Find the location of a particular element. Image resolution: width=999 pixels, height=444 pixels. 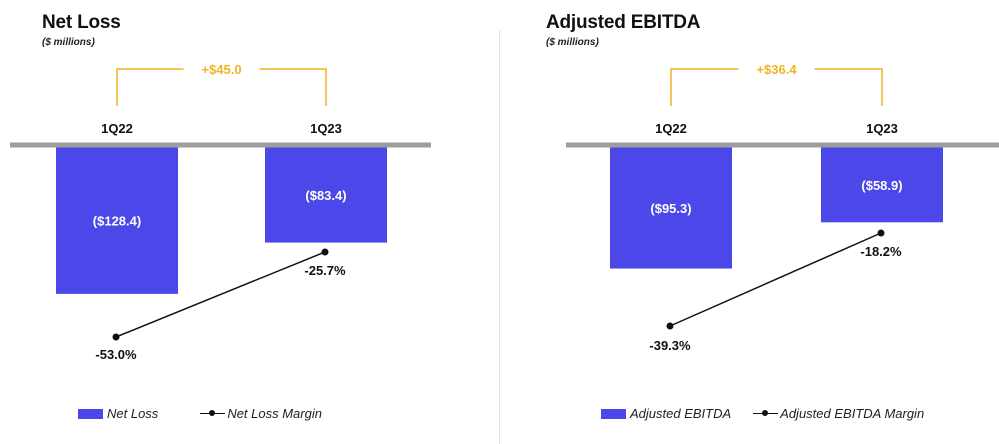

change-label: +$45.0 is located at coordinates (221, 69).